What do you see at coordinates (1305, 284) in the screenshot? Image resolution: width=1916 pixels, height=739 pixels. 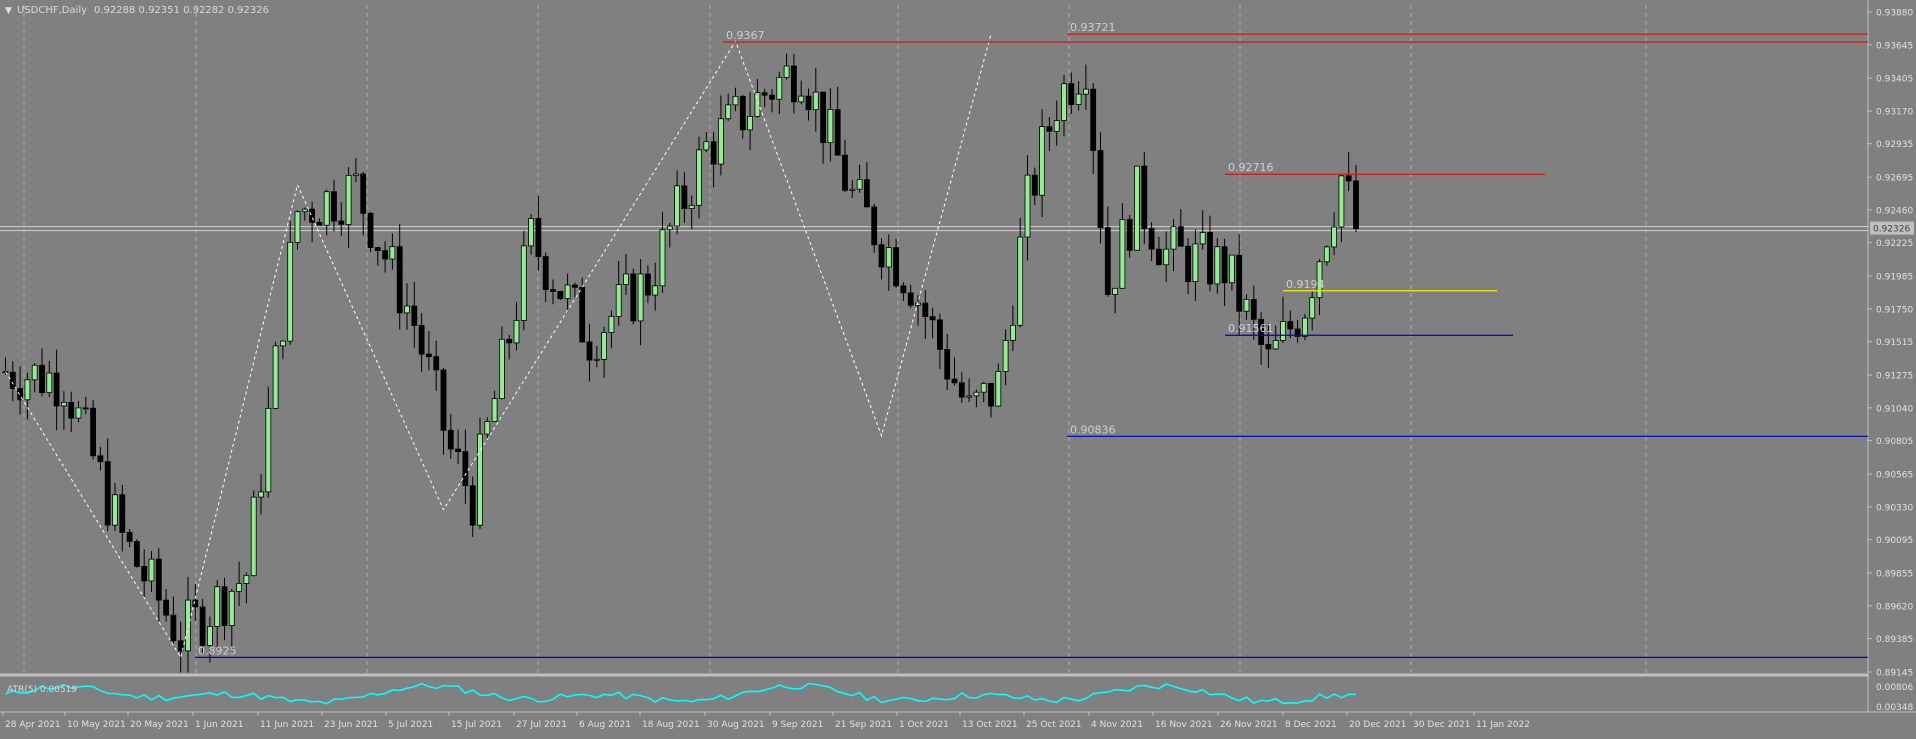 I see `level-label: 0.9194` at bounding box center [1305, 284].